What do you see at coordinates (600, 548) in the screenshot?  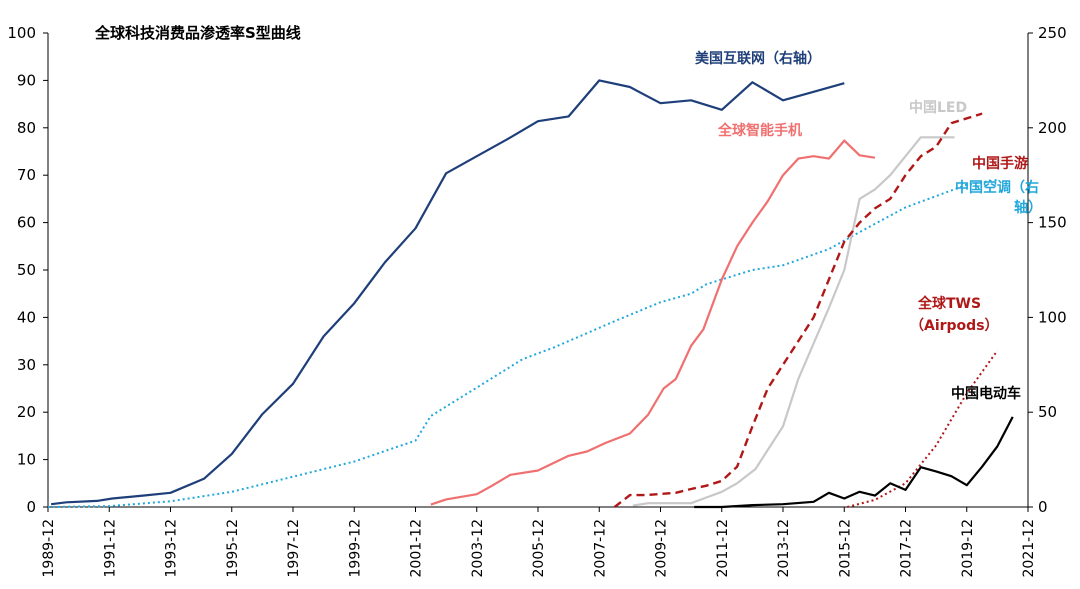 I see `x-tick-label: 2007-12` at bounding box center [600, 548].